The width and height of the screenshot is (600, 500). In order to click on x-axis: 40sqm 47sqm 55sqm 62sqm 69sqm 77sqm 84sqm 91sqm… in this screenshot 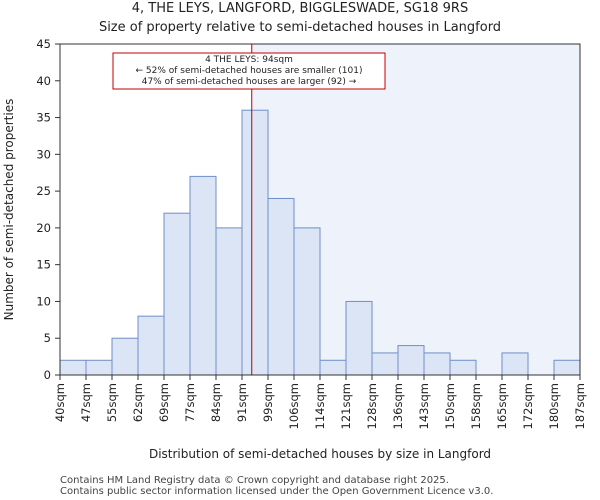, I will do `click(320, 402)`.